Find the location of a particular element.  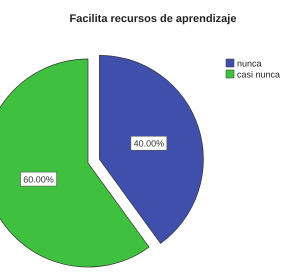

data-label: 60.00% is located at coordinates (38, 179).